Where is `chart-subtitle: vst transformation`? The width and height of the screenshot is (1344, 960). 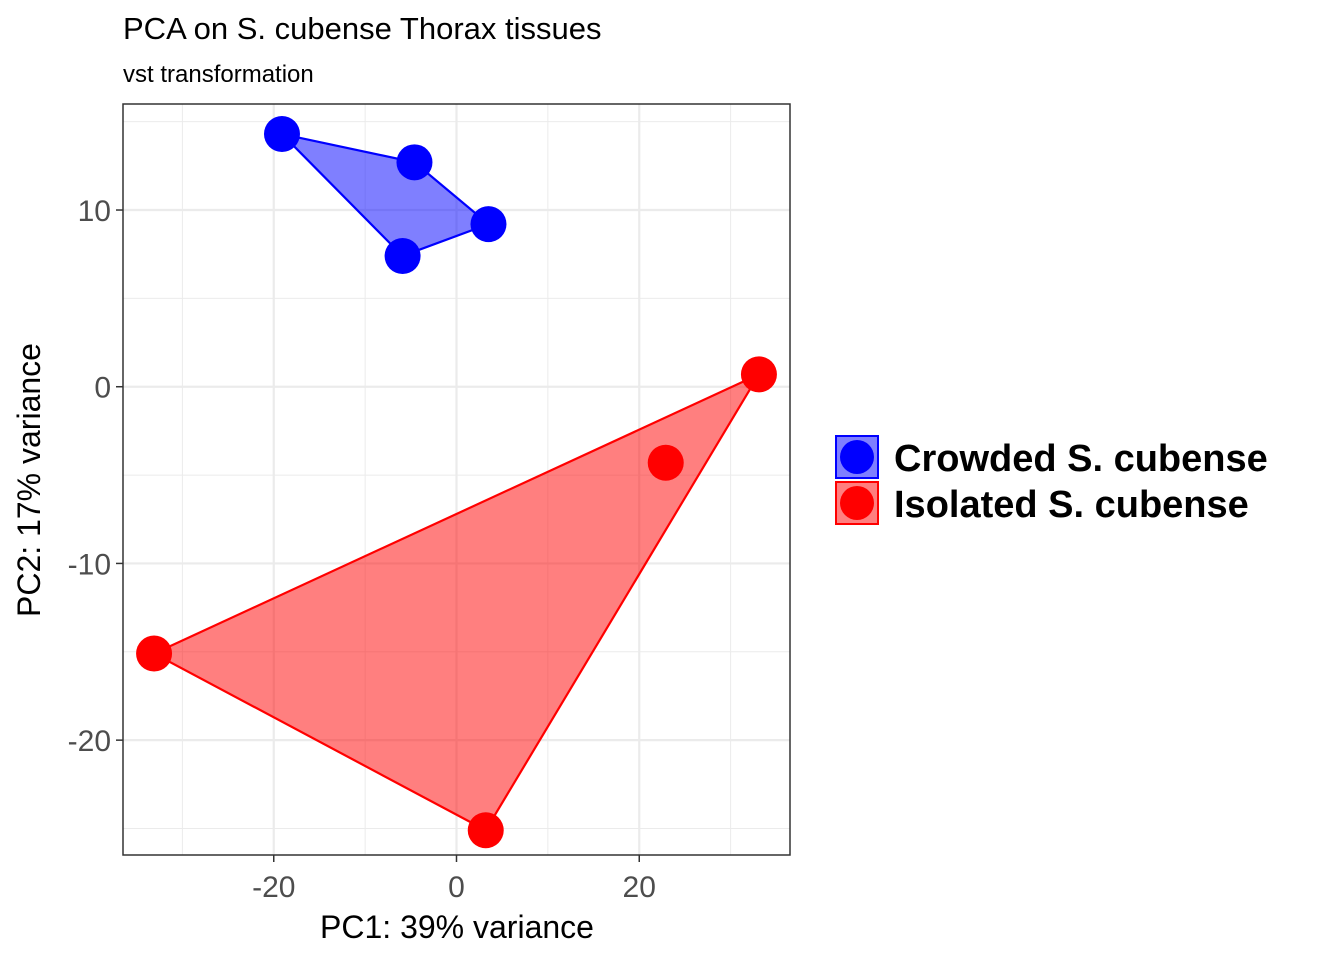
chart-subtitle: vst transformation is located at coordinates (218, 74).